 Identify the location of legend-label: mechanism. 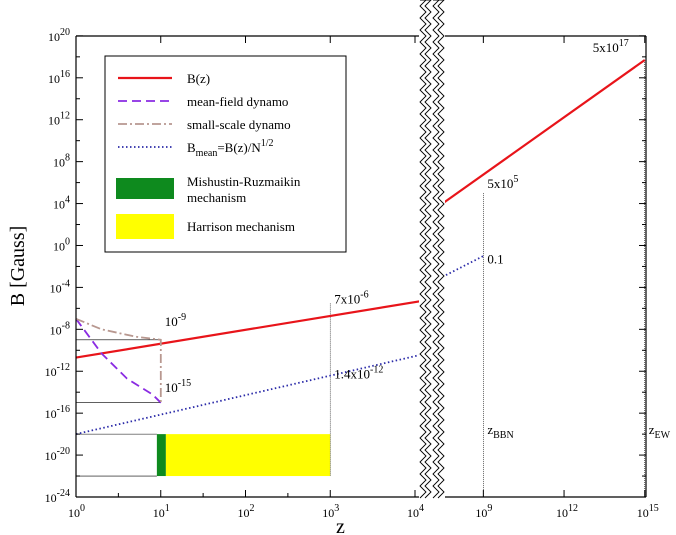
(216, 197).